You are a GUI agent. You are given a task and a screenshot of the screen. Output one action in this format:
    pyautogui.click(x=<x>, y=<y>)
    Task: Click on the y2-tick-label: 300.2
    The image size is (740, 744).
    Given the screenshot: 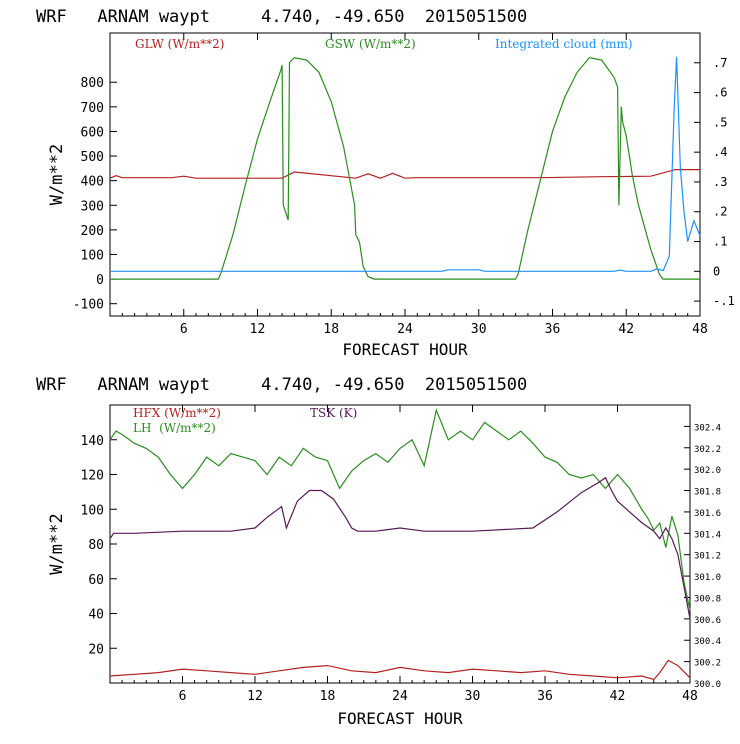 What is the action you would take?
    pyautogui.click(x=707, y=664)
    